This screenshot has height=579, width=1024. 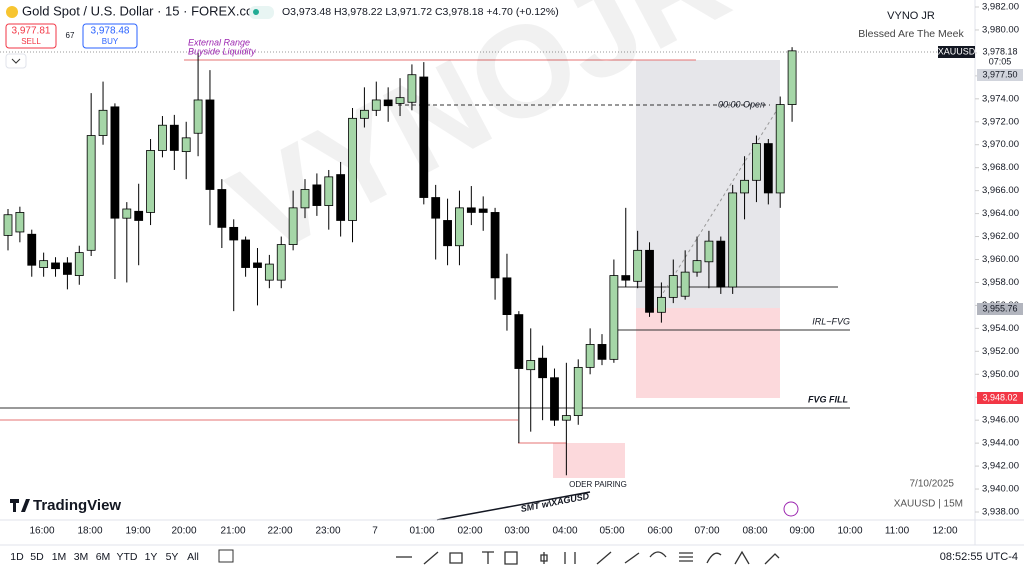 I want to click on x-tick-label: 05:00, so click(x=611, y=531).